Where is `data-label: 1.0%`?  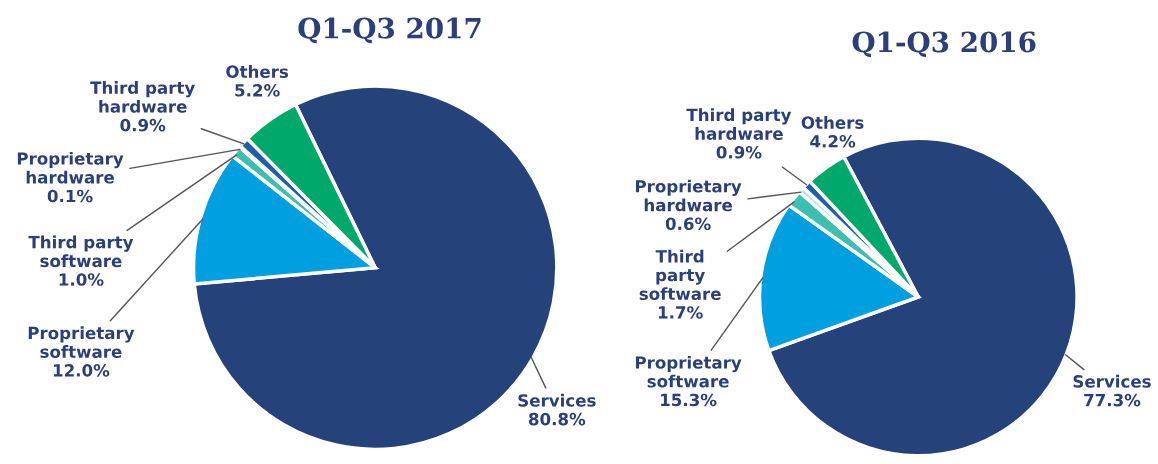
data-label: 1.0% is located at coordinates (81, 279).